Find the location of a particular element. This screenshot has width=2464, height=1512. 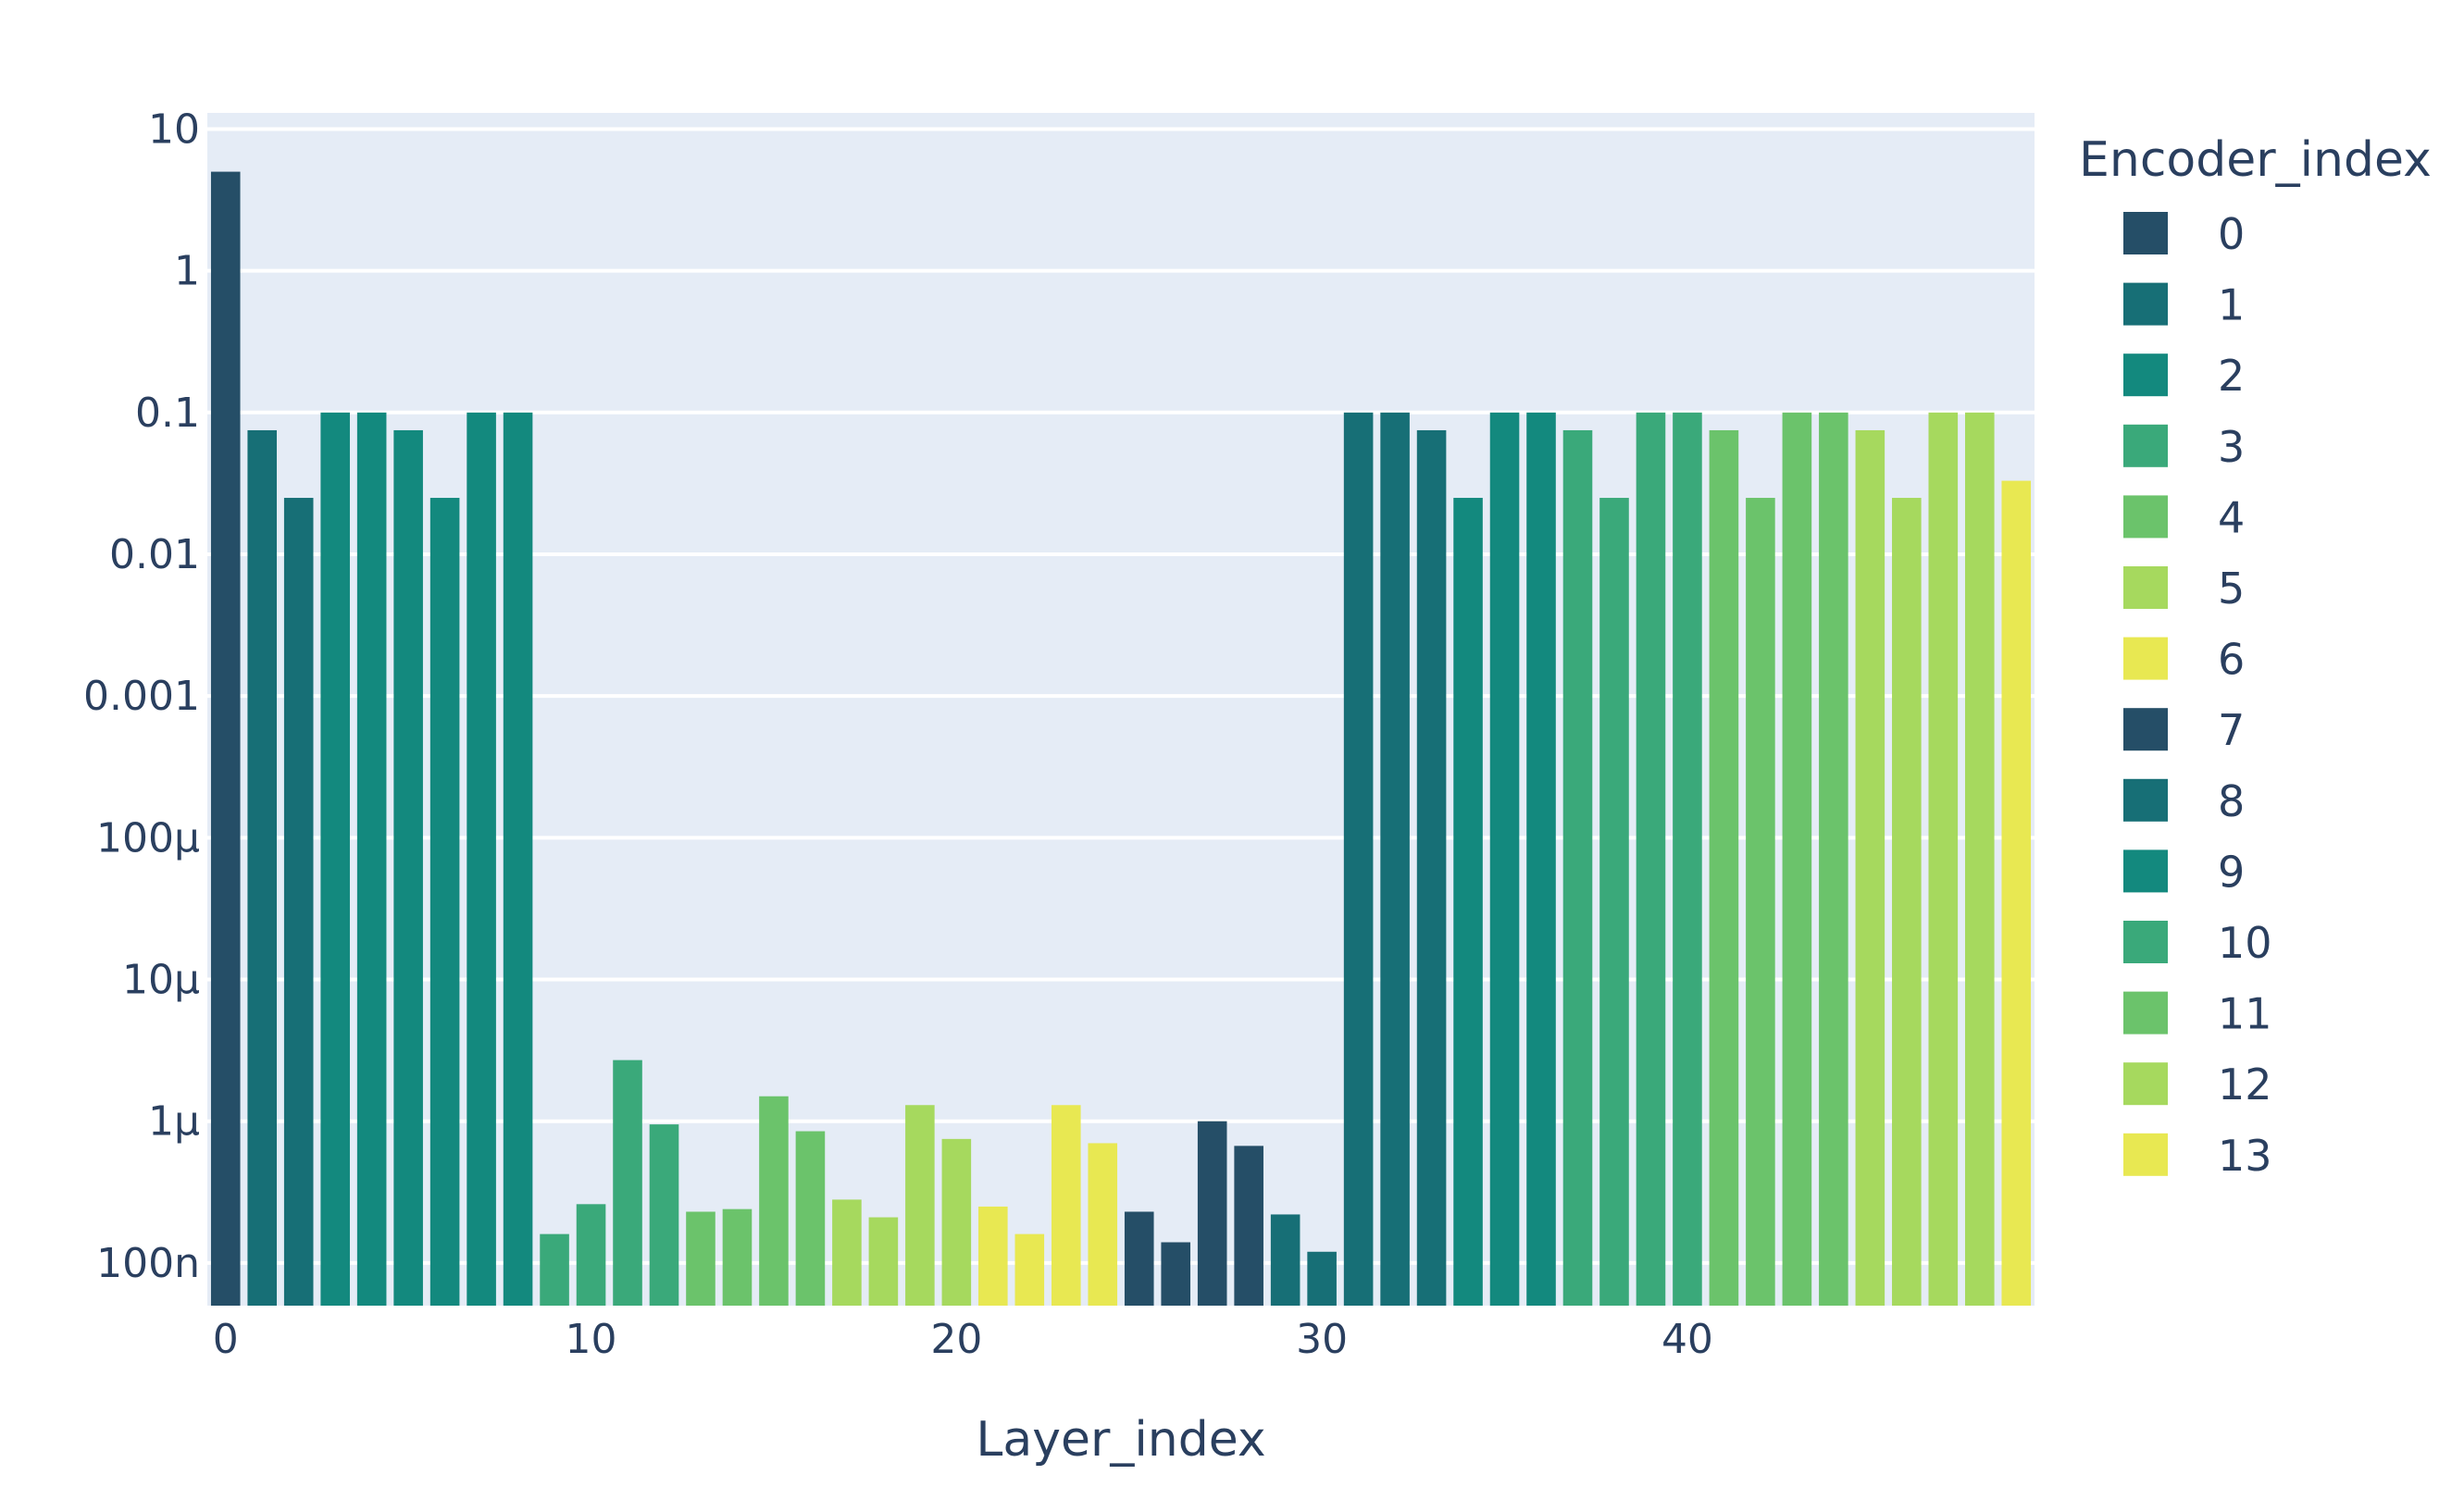

legend-label: 8 is located at coordinates (2231, 801).